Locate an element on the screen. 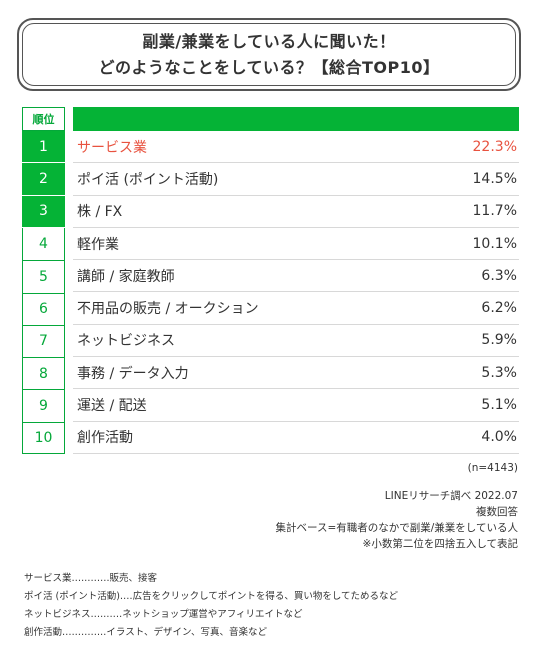 The height and width of the screenshot is (654, 540). rank-number: 10 is located at coordinates (43, 437).